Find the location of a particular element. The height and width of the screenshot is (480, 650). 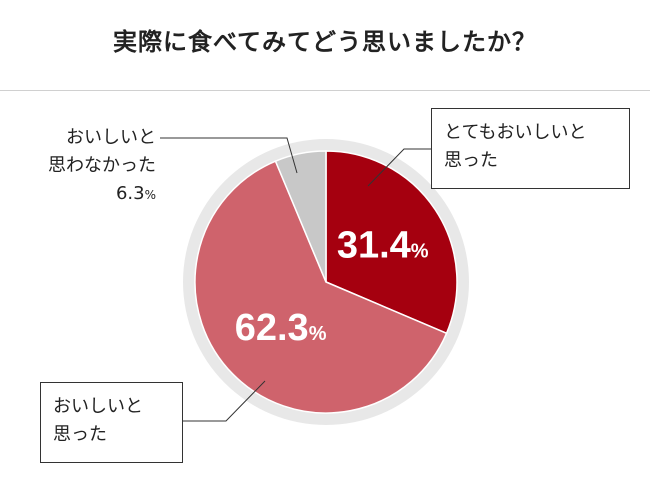

callout-very-tasty: とてもおいしいと 思った is located at coordinates (530, 148).